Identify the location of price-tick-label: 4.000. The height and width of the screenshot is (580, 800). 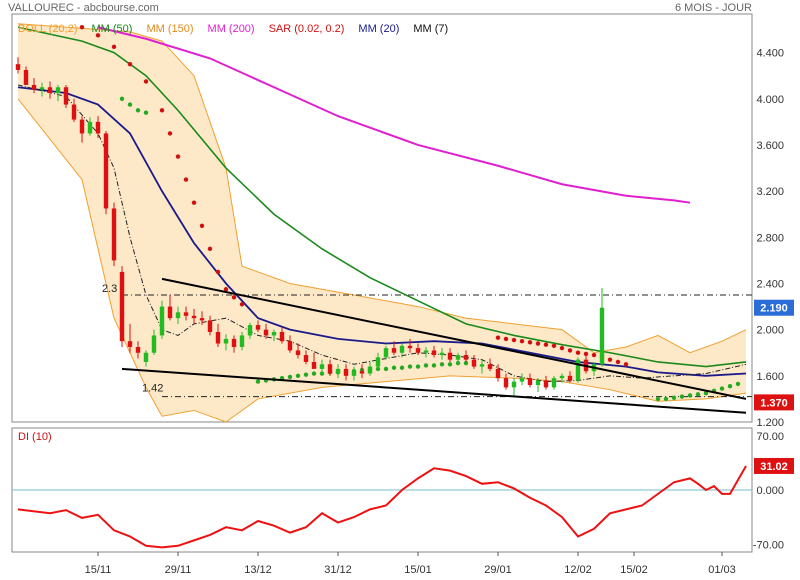
(770, 100).